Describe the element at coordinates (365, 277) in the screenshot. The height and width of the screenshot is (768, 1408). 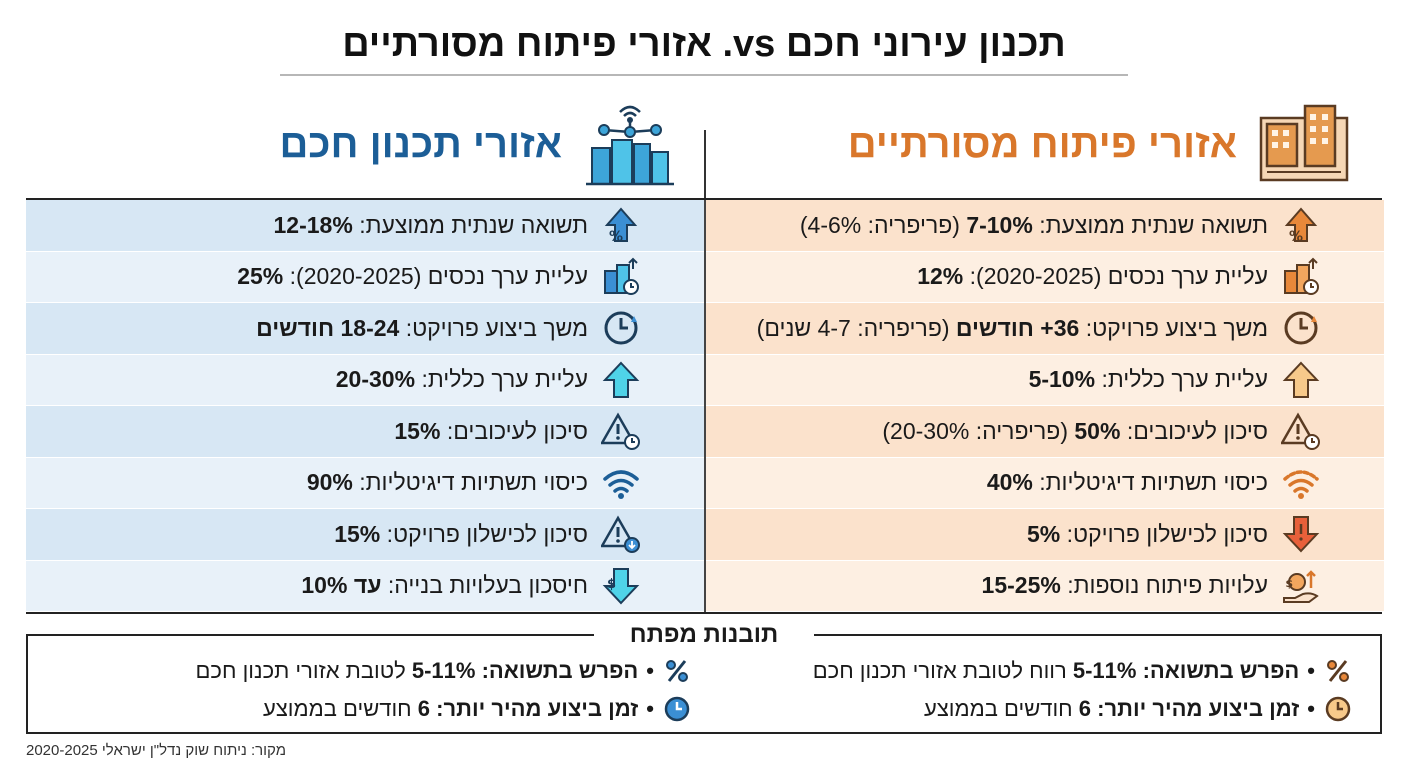
I see `smart-row: עליית ערך נכסים (2020-2025): 25%` at that location.